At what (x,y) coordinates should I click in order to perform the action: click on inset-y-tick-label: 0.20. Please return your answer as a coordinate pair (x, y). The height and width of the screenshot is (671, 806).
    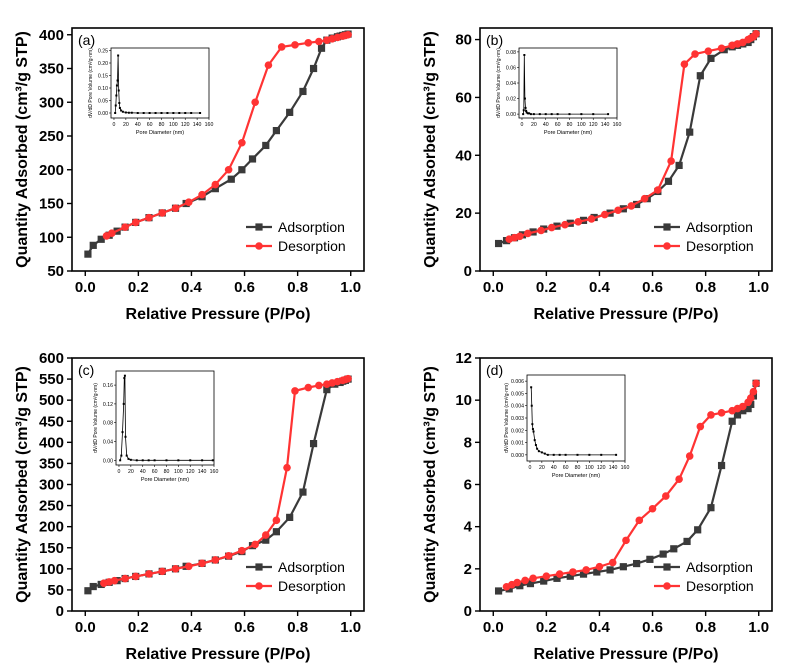
    Looking at the image, I should click on (103, 64).